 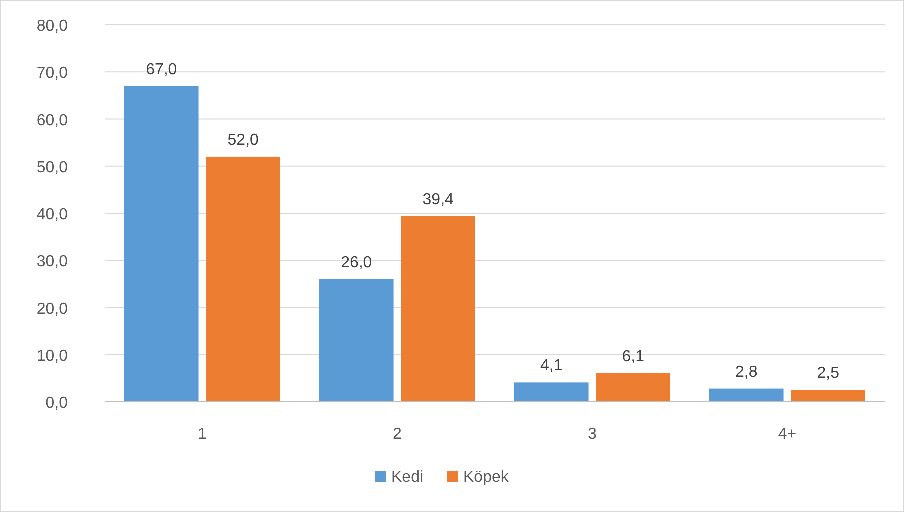 I want to click on data-label: 2,8, so click(x=747, y=372).